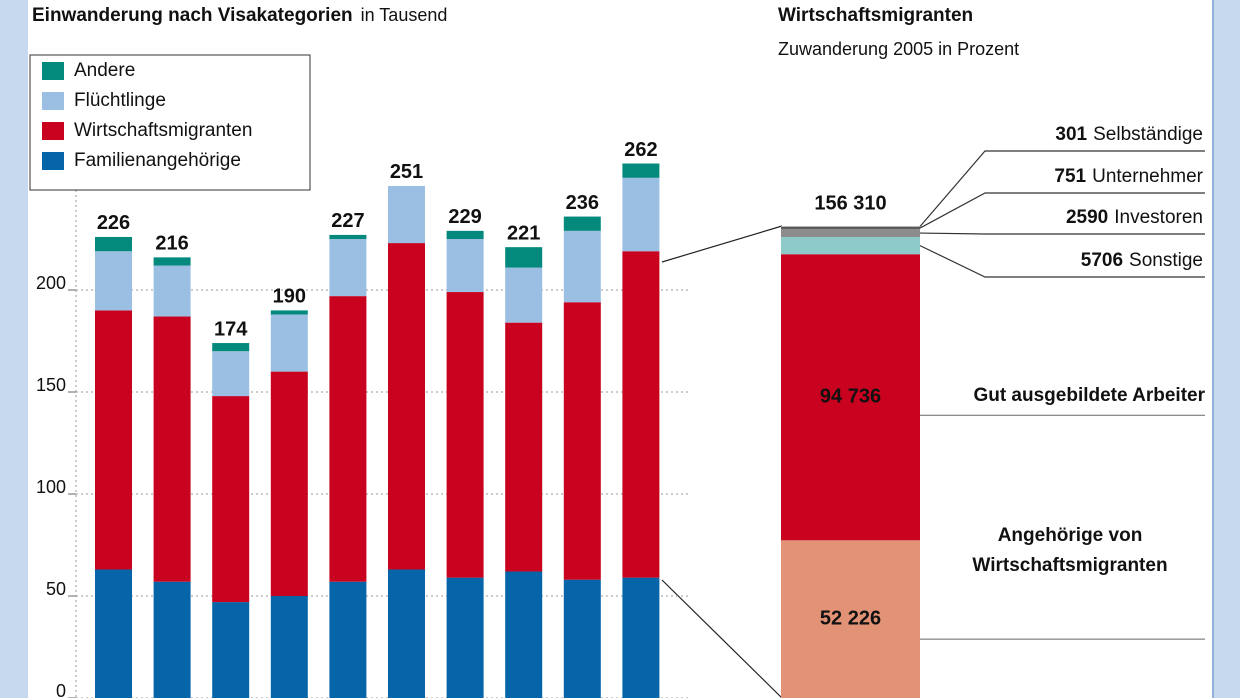 Image resolution: width=1240 pixels, height=698 pixels. Describe the element at coordinates (51, 283) in the screenshot. I see `y-tick-label: 200` at that location.